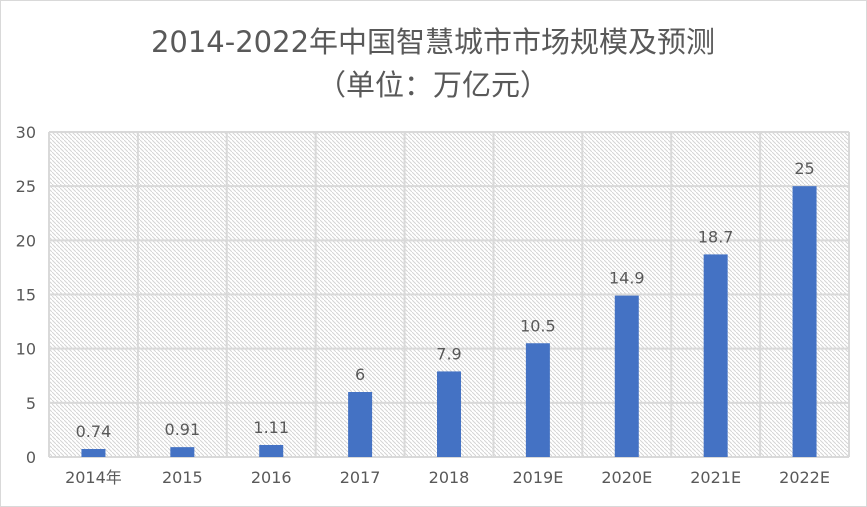  What do you see at coordinates (26, 295) in the screenshot?
I see `y-tick-label: 15` at bounding box center [26, 295].